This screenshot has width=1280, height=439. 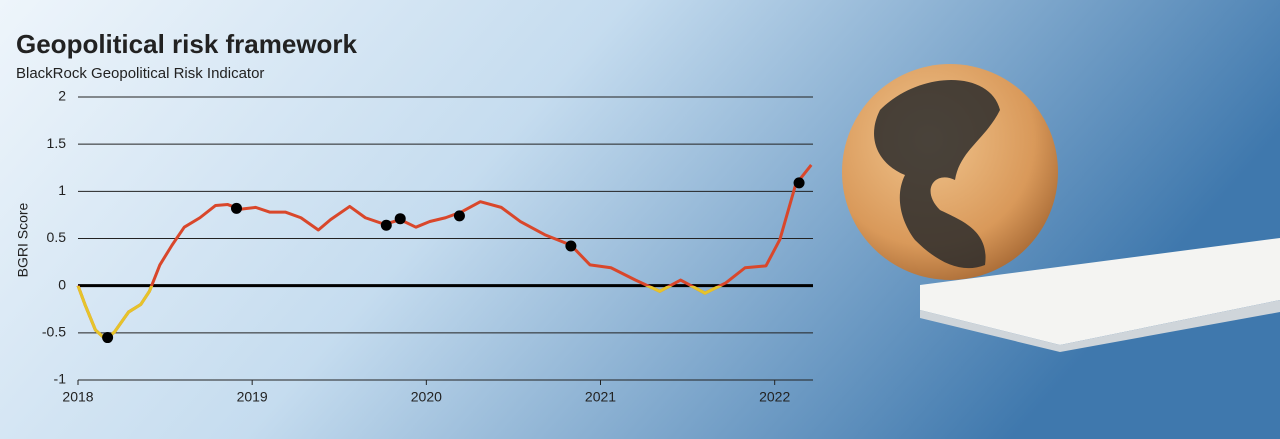 What do you see at coordinates (600, 397) in the screenshot?
I see `x-tick-label: 2021` at bounding box center [600, 397].